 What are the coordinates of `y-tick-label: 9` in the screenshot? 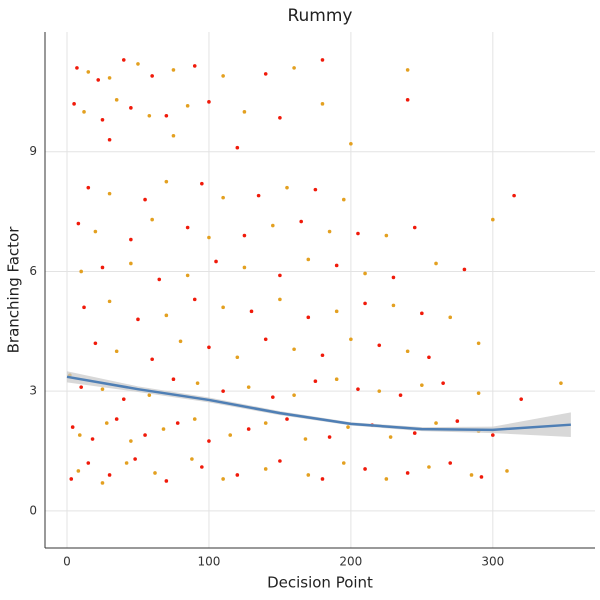 It's located at (33, 151).